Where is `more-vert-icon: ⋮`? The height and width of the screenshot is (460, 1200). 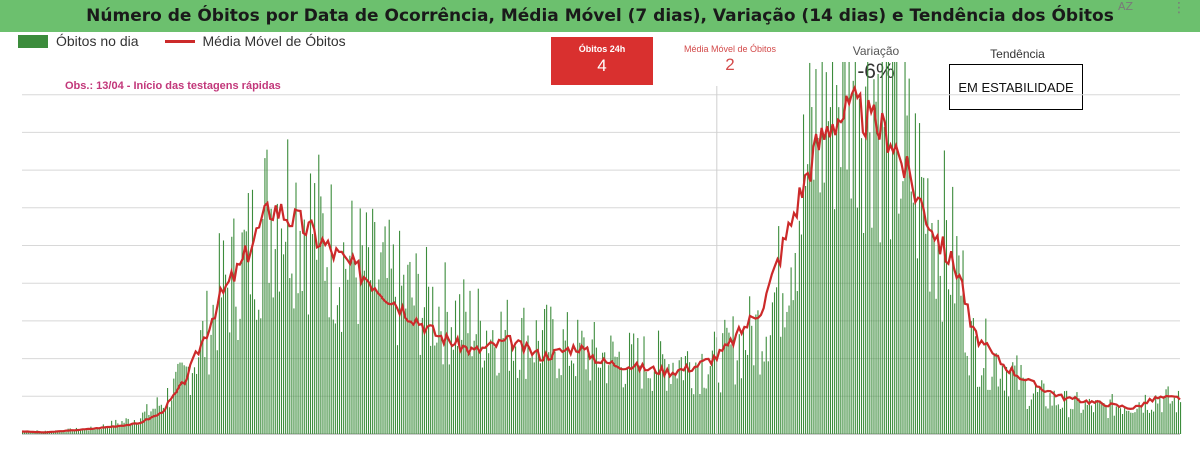 more-vert-icon: ⋮ is located at coordinates (1179, 8).